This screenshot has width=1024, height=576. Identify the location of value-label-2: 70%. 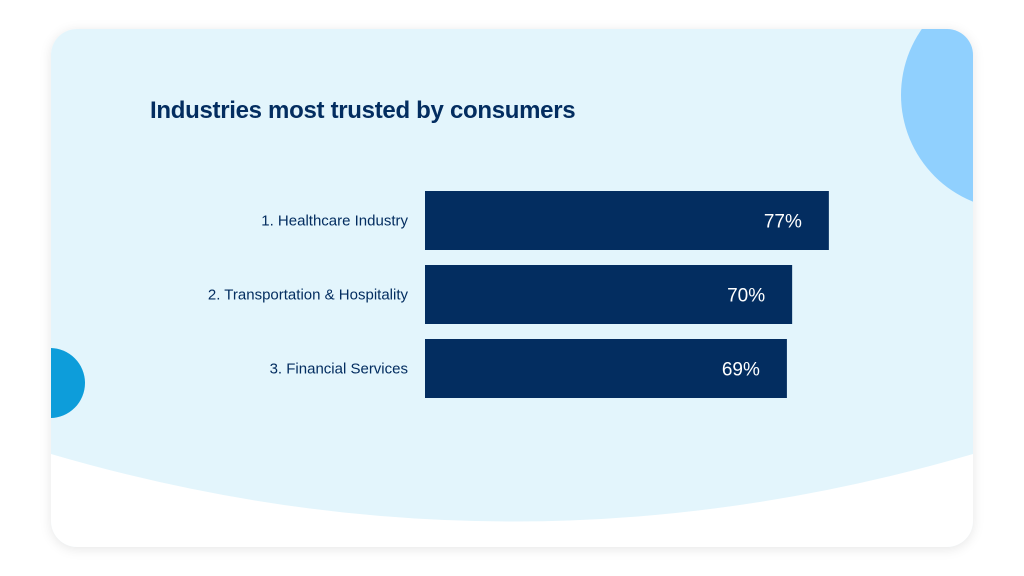
(746, 296).